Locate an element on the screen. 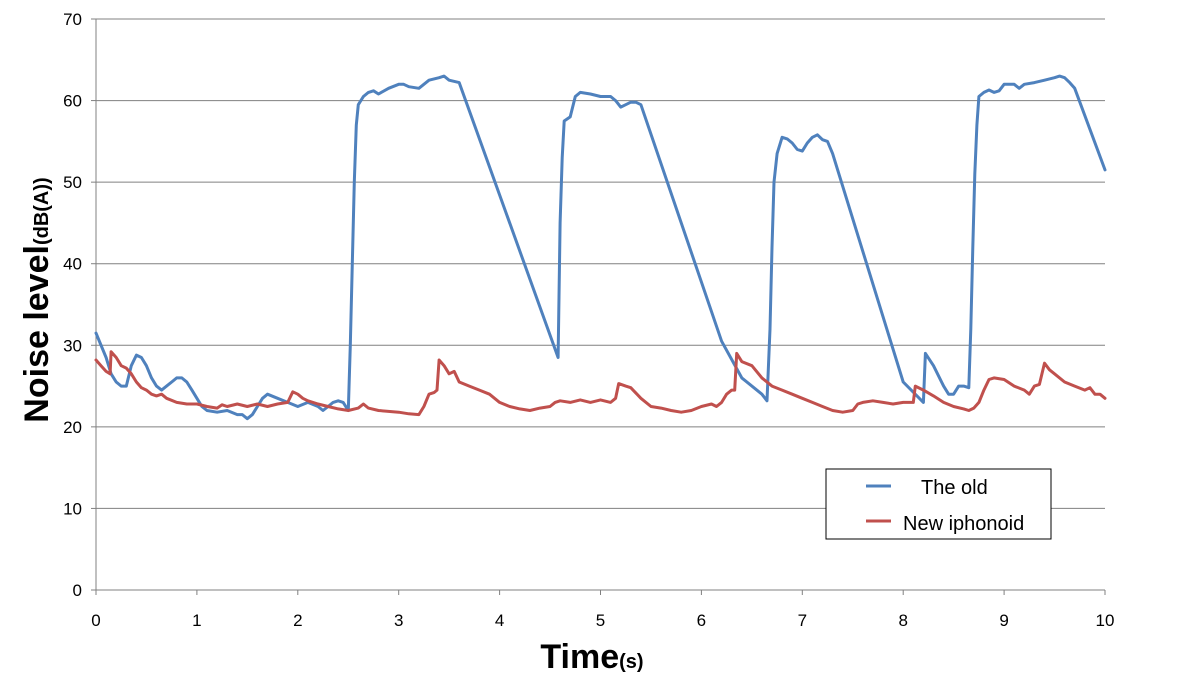 The height and width of the screenshot is (690, 1204). x-tick-label-0: 0 is located at coordinates (95, 620).